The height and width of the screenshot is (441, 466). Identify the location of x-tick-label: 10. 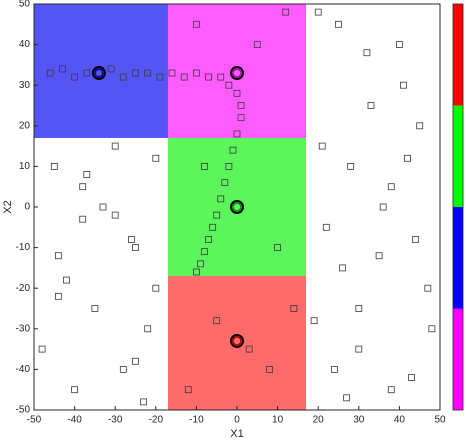
(278, 420).